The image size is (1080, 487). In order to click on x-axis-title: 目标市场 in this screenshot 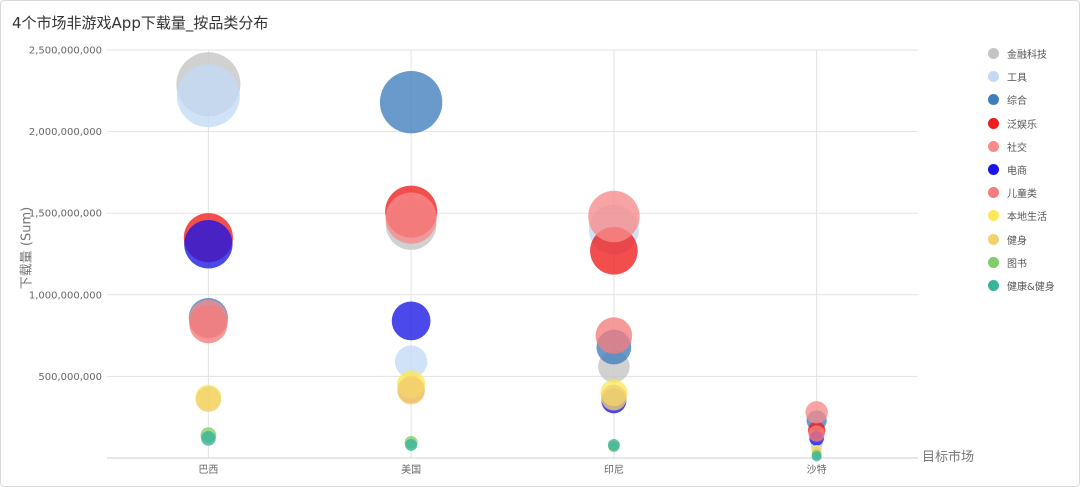, I will do `click(948, 457)`.